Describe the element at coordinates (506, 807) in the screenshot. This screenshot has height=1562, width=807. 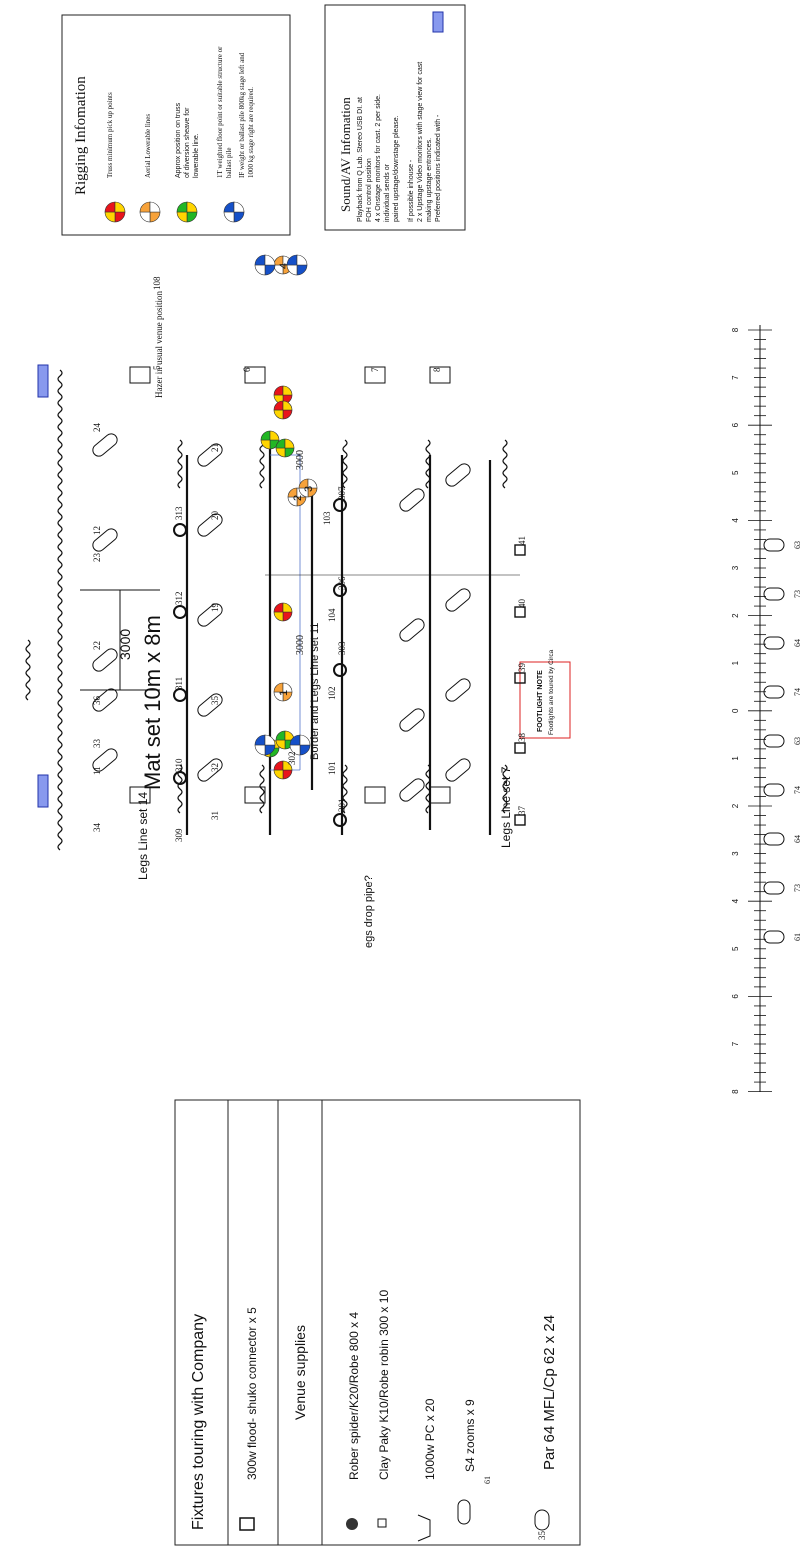
I see `plot-label: Legs Line set 7` at that location.